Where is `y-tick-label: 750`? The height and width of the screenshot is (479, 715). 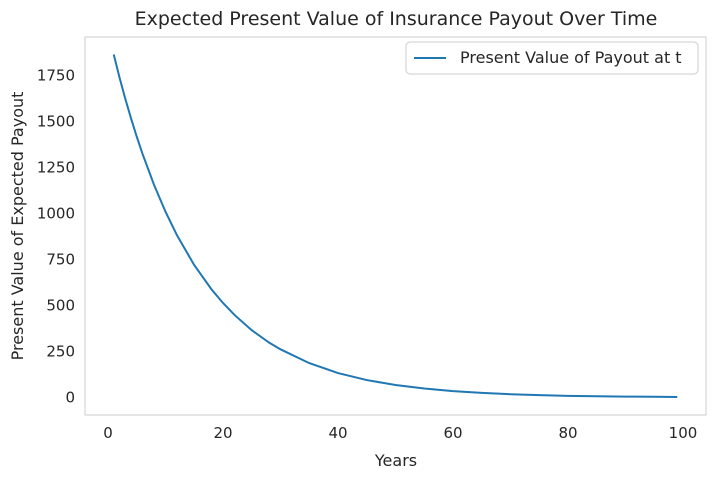 y-tick-label: 750 is located at coordinates (60, 260).